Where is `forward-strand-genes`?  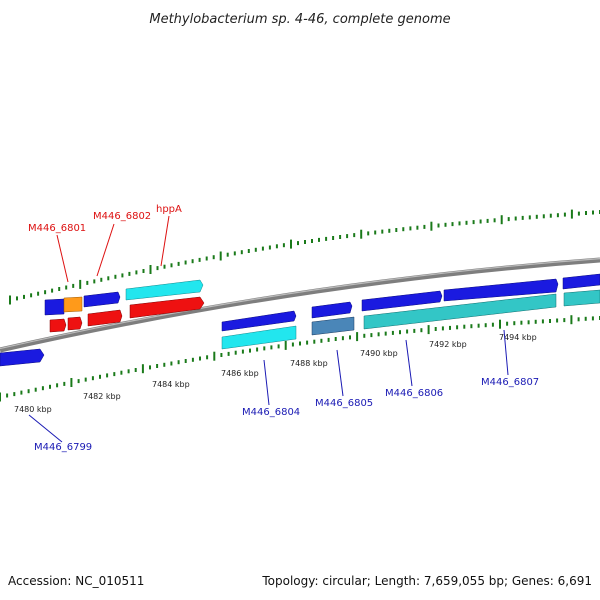
forward-strand-genes is located at coordinates (322, 302).